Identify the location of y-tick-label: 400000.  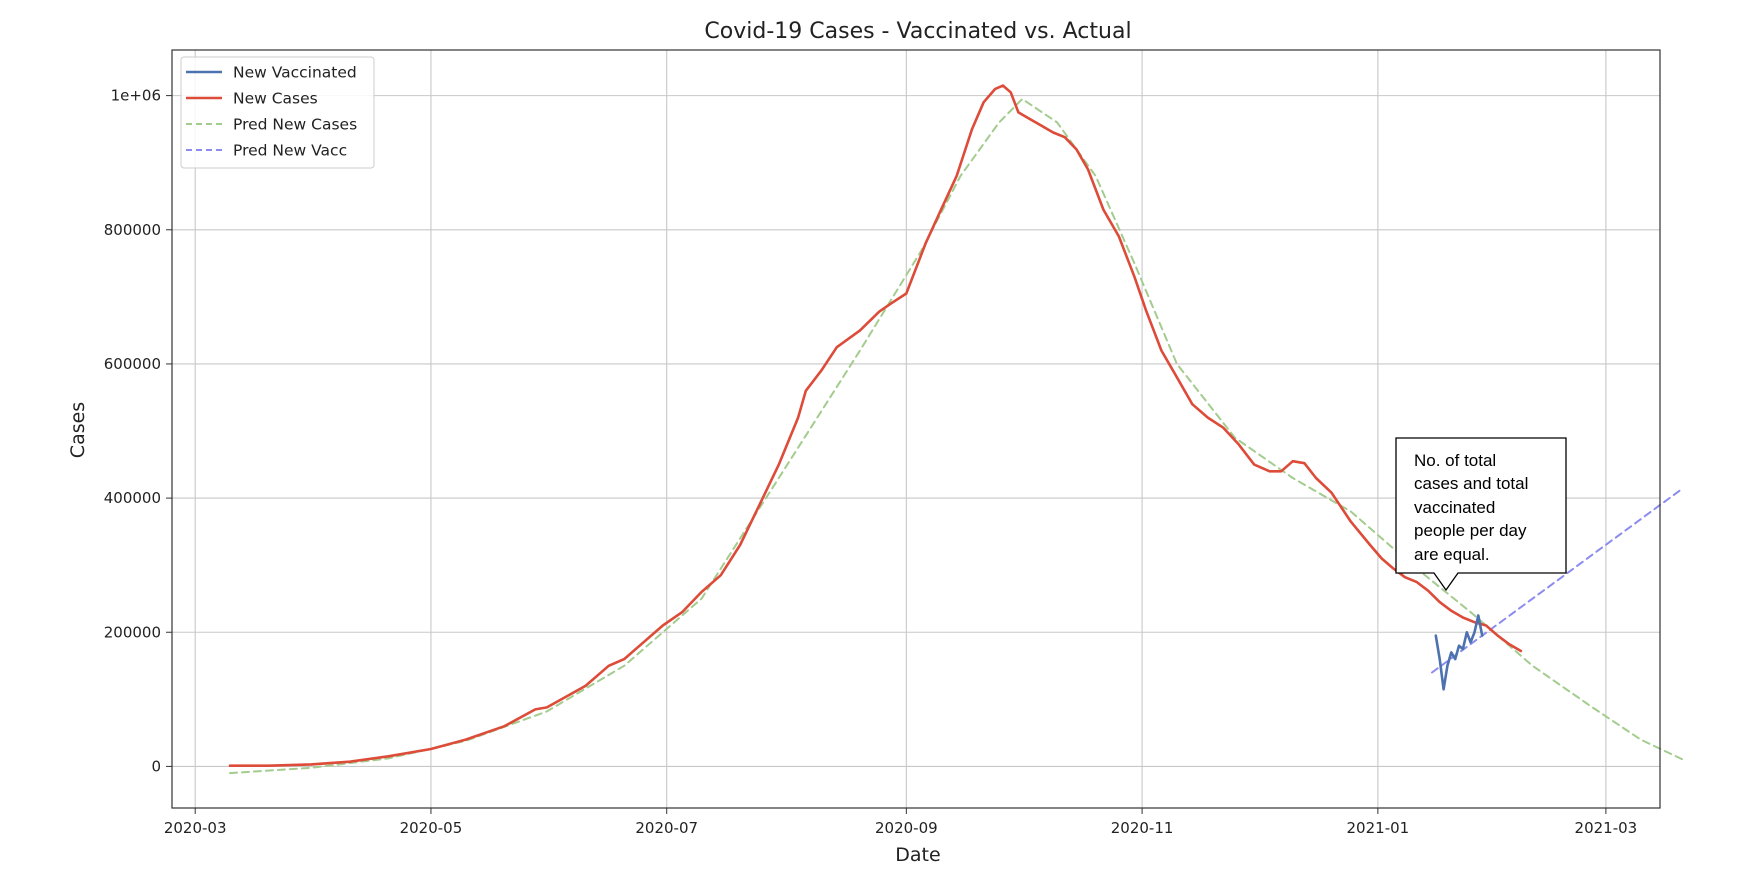
(132, 498).